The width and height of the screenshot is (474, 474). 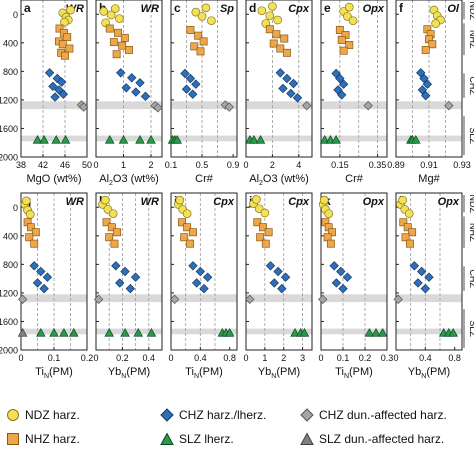 I want to click on x-tick-label: 0.4, so click(x=200, y=358).